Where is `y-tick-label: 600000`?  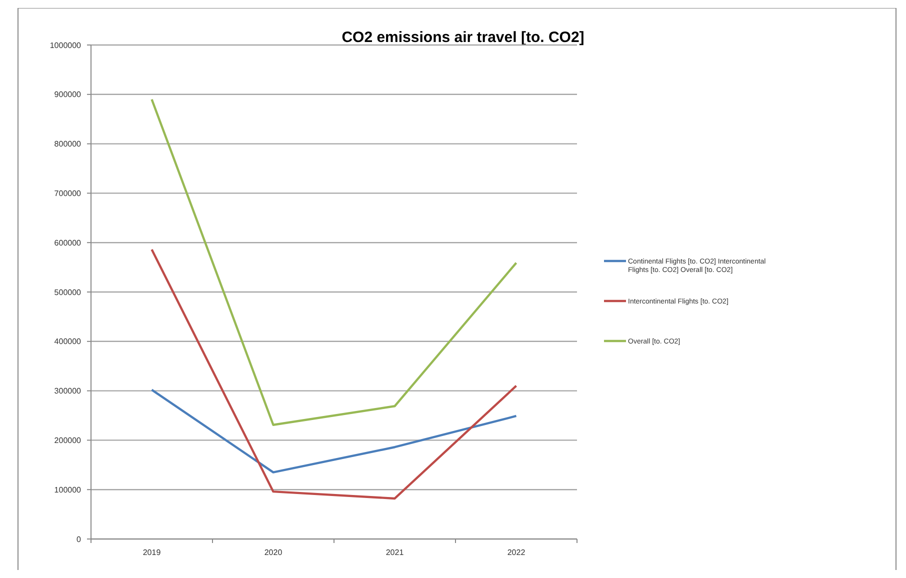 y-tick-label: 600000 is located at coordinates (68, 243).